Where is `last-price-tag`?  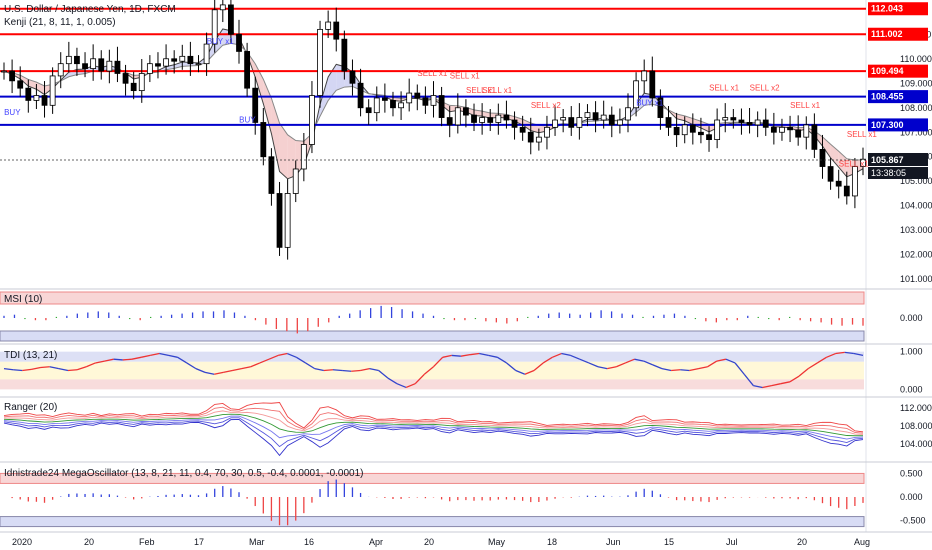 last-price-tag is located at coordinates (898, 160).